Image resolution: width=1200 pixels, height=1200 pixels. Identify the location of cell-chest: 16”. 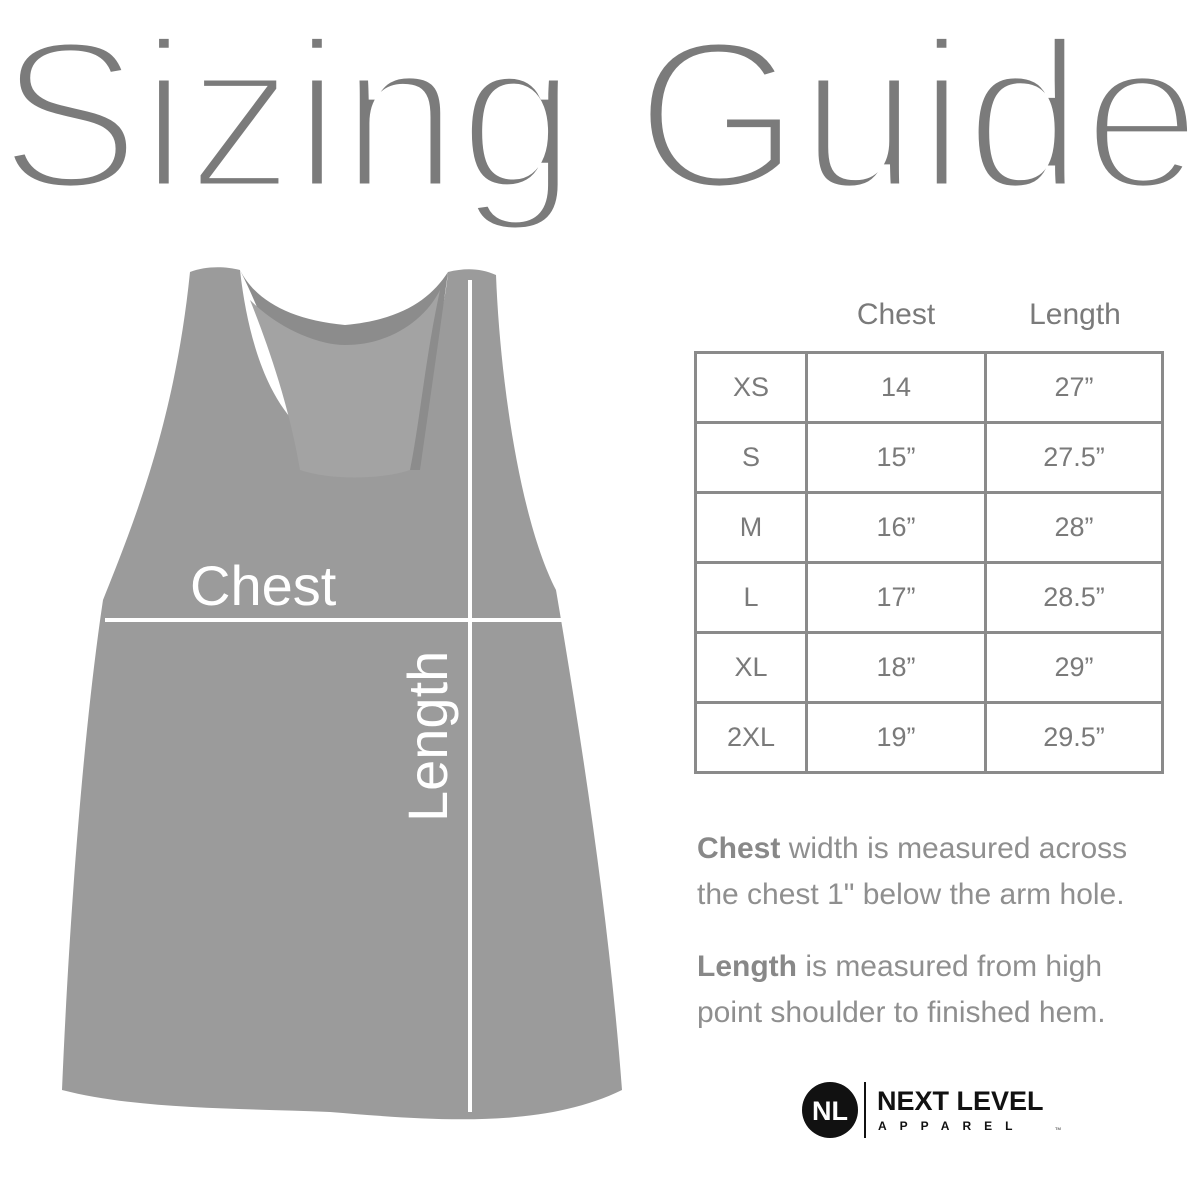
(896, 527).